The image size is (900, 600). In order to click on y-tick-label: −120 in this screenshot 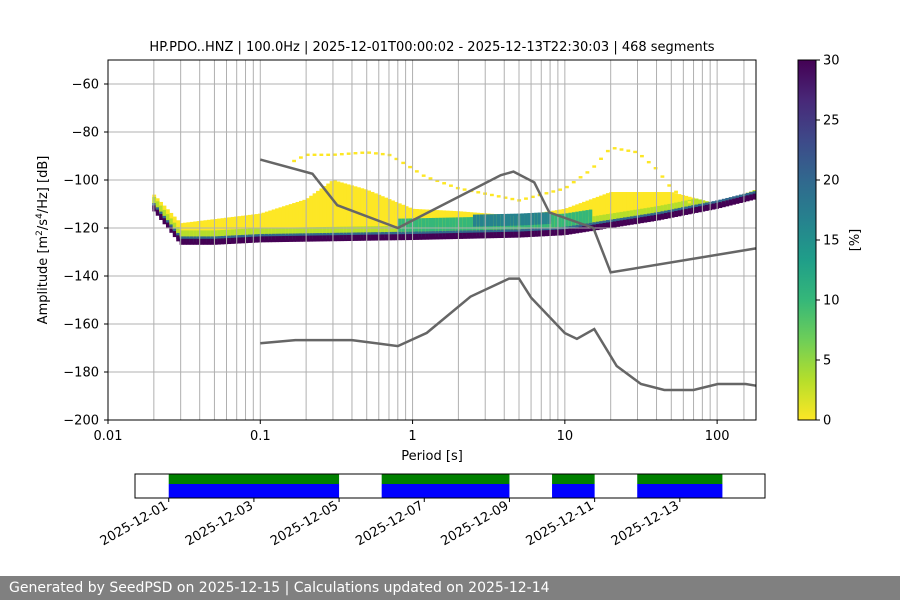, I will do `click(81, 229)`.